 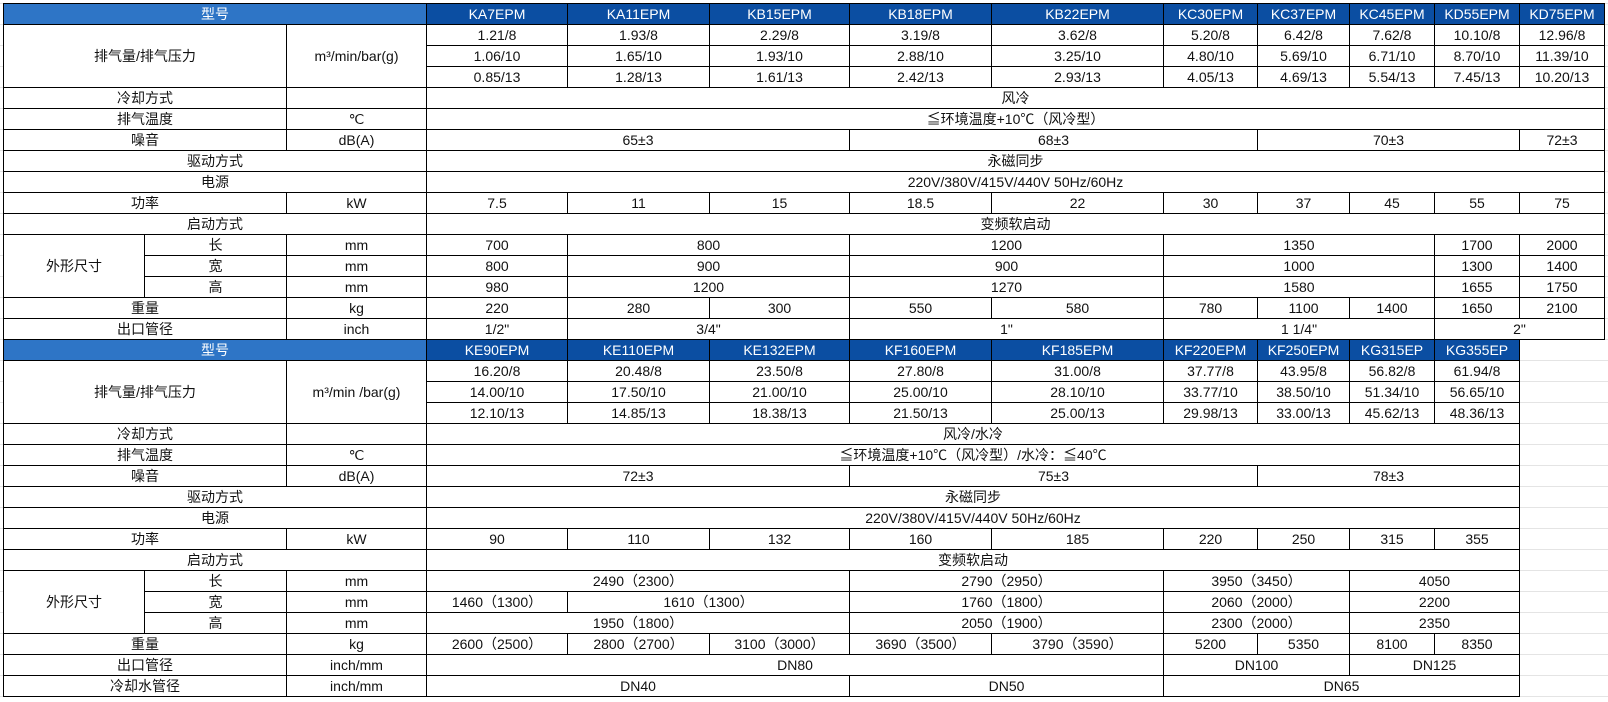 I want to click on flow-value: 25.00/10, so click(x=920, y=392).